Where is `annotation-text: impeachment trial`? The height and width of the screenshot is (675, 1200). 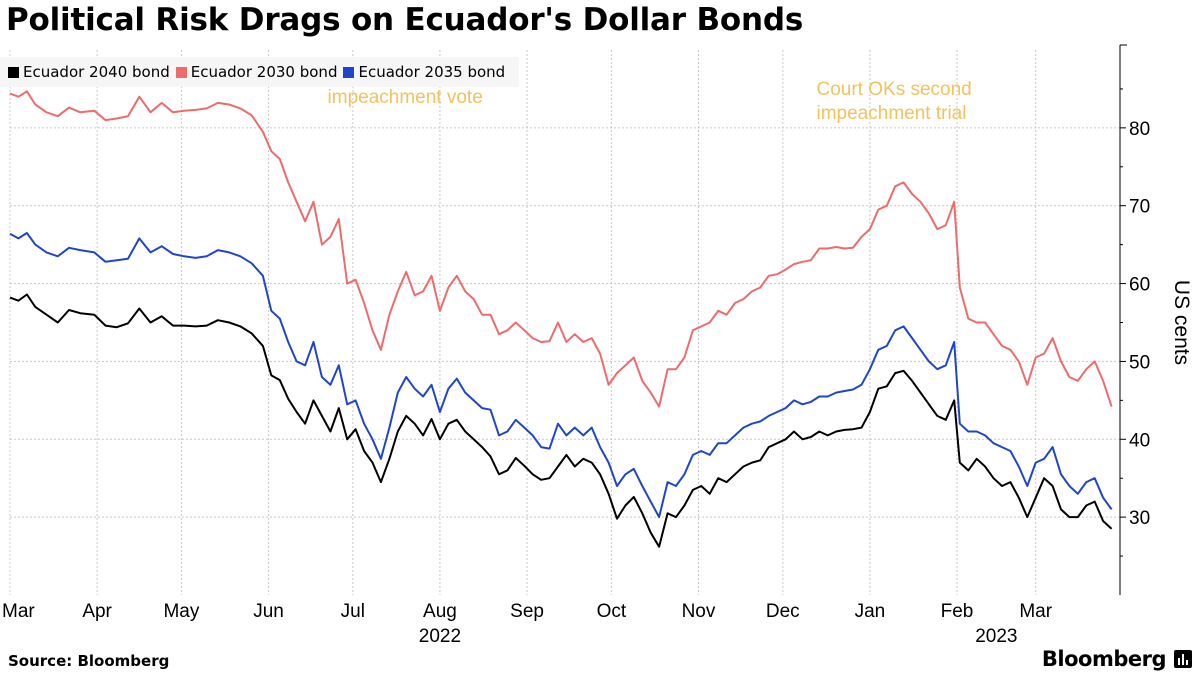 annotation-text: impeachment trial is located at coordinates (892, 113).